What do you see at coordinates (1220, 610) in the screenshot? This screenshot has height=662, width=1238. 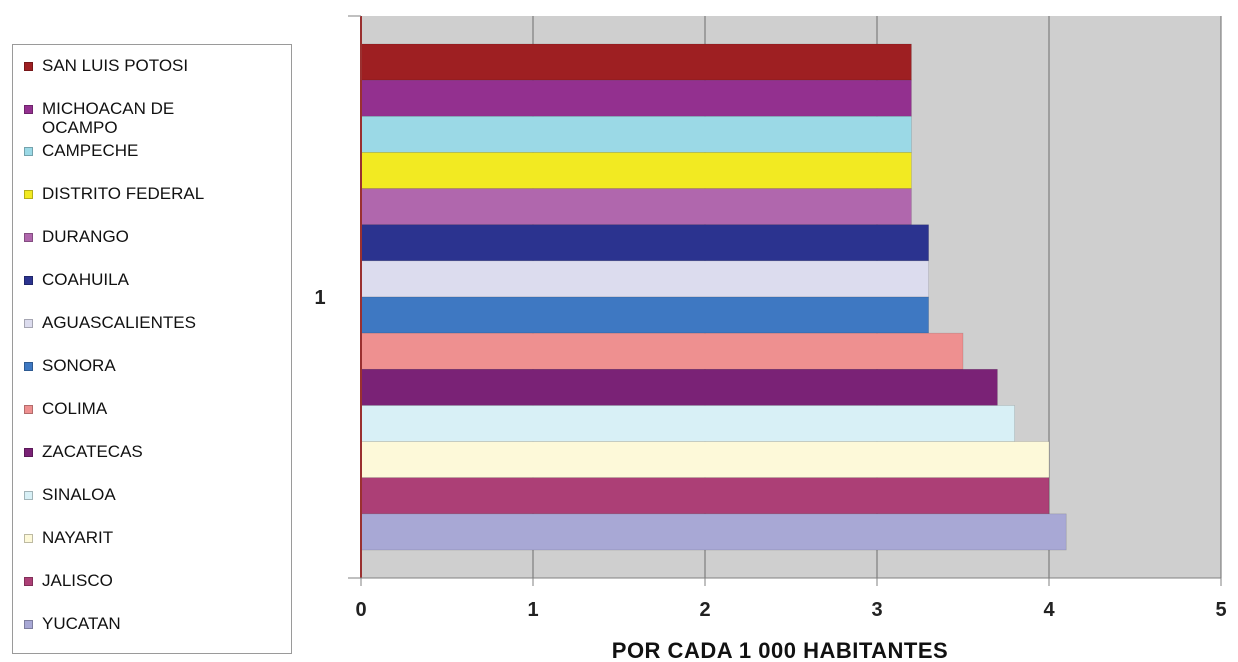 I see `x-tick-label-5: 5` at bounding box center [1220, 610].